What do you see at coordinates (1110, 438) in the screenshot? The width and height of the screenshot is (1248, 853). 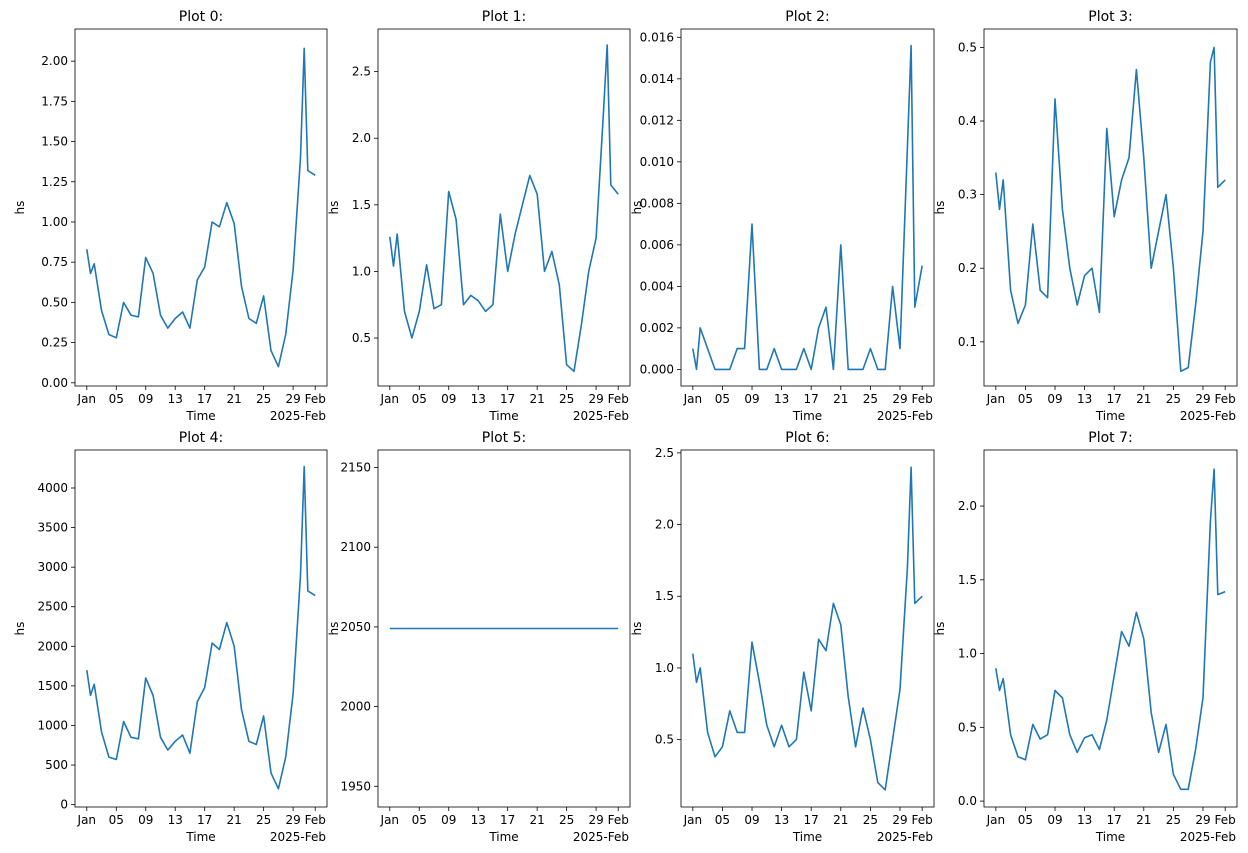 I see `chart-title: Plot 7:` at bounding box center [1110, 438].